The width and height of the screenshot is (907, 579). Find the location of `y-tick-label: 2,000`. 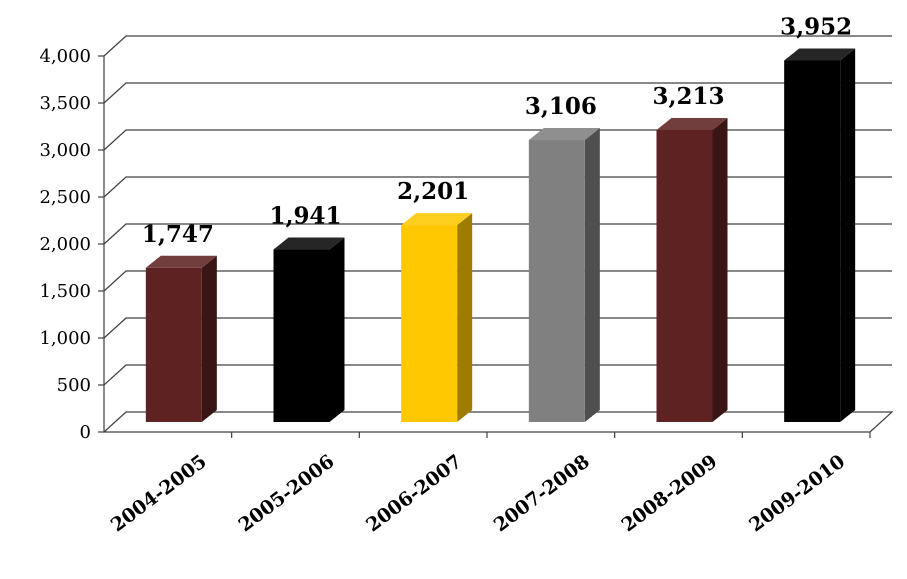

y-tick-label: 2,000 is located at coordinates (65, 244).